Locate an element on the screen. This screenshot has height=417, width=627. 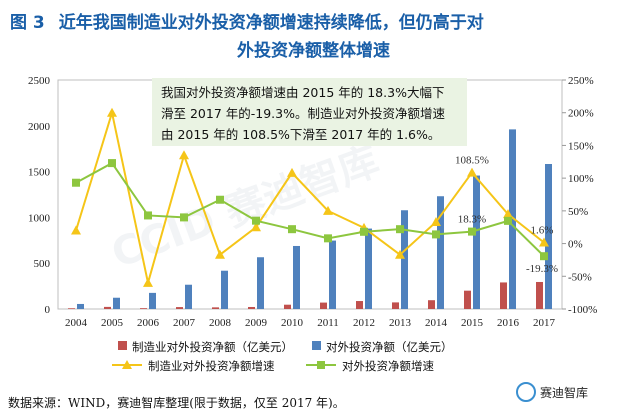
legend-label: 对外投资净额增速 is located at coordinates (388, 366).